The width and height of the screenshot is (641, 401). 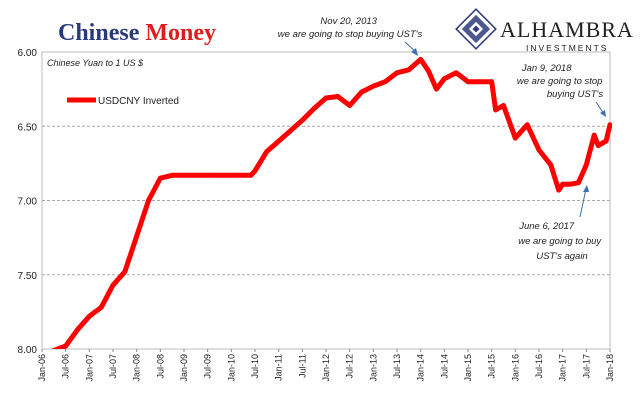 What do you see at coordinates (563, 368) in the screenshot?
I see `x-tick-label: Jan-17` at bounding box center [563, 368].